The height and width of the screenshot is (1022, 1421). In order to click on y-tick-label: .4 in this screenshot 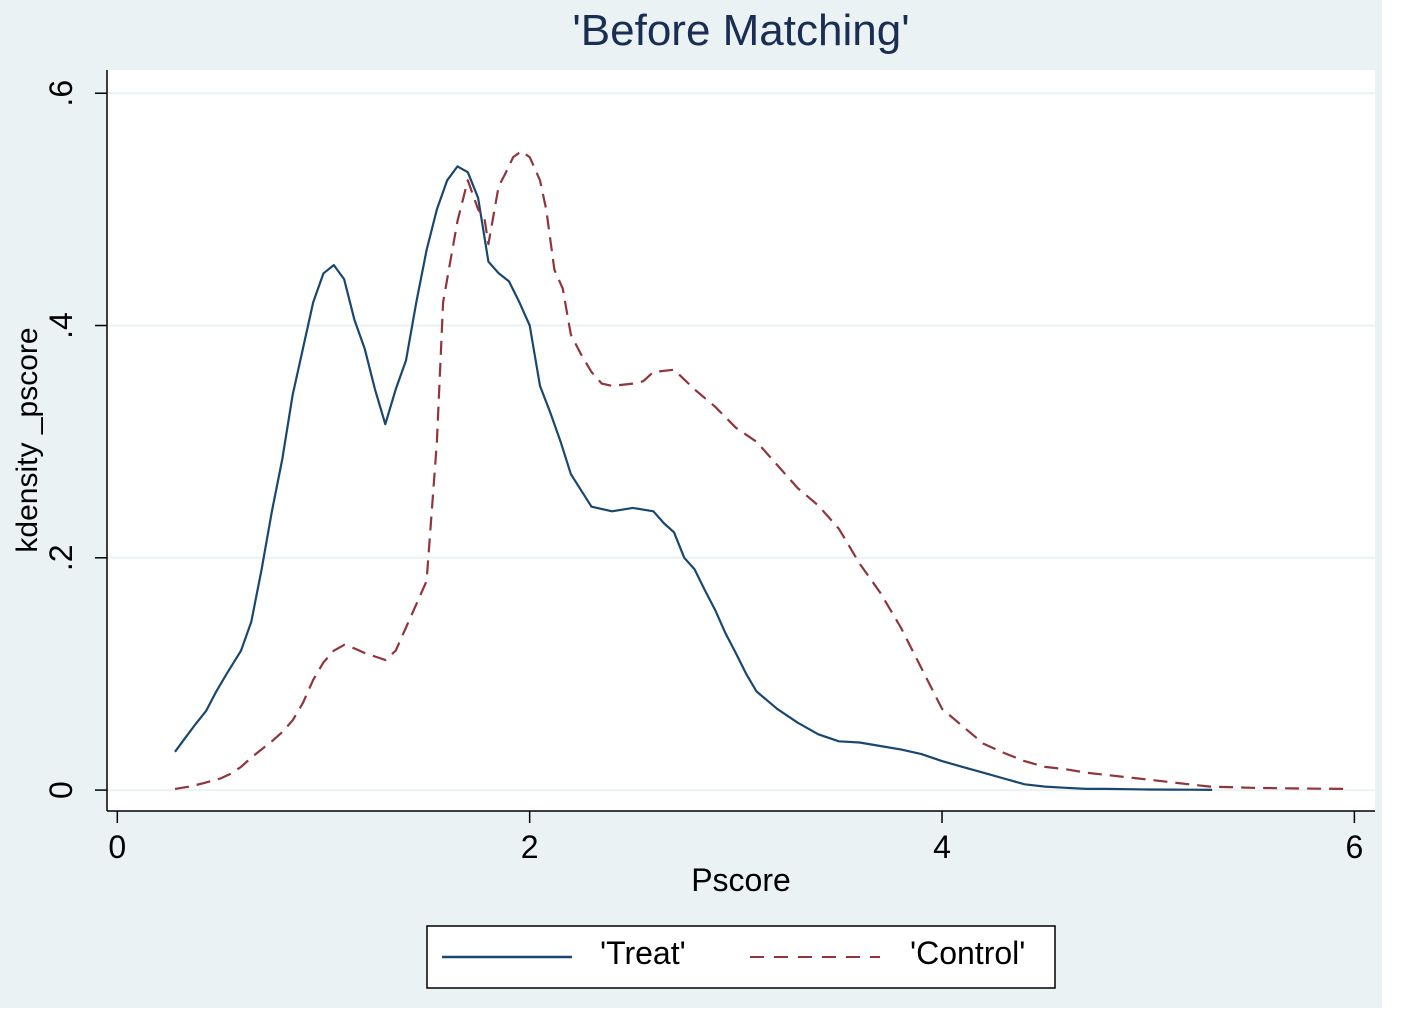, I will do `click(61, 325)`.